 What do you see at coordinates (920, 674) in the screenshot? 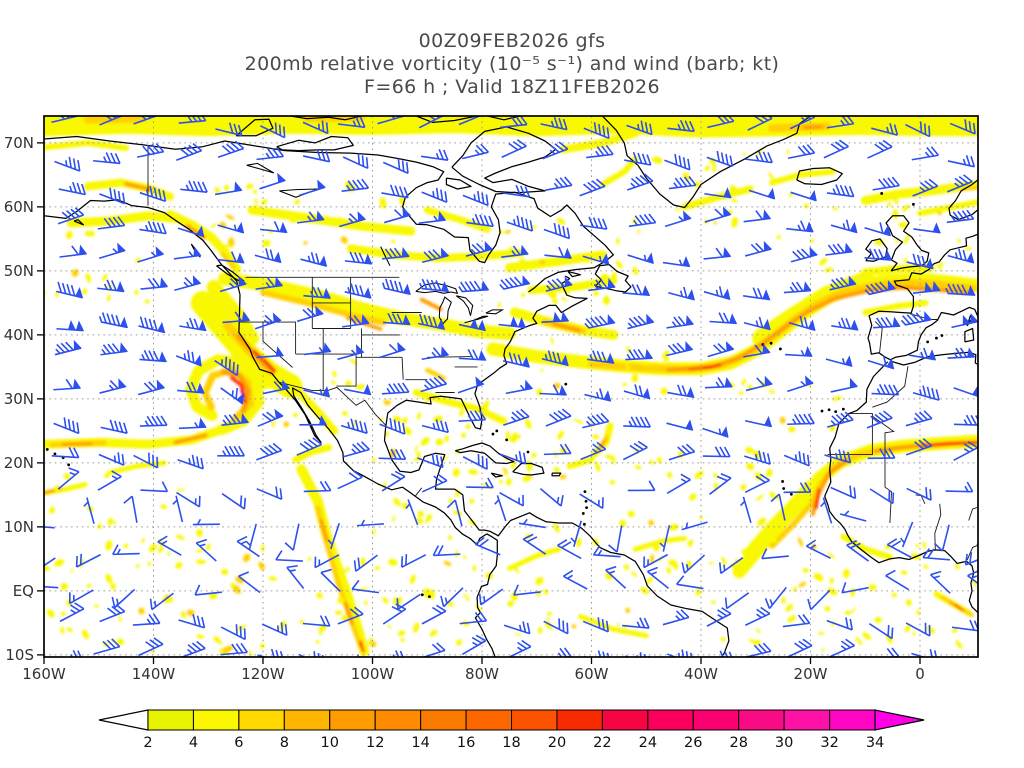
I see `lon-tick-label: 0` at bounding box center [920, 674].